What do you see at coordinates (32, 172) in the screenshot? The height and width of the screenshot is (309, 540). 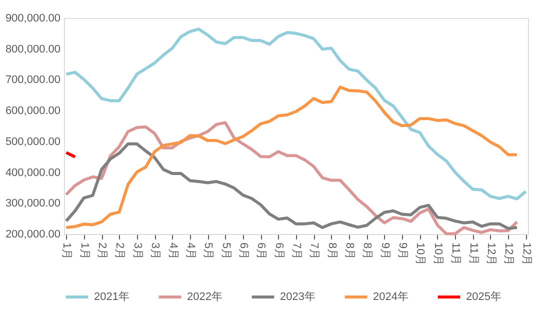 I see `y-tick-label: 400,000.00` at bounding box center [32, 172].